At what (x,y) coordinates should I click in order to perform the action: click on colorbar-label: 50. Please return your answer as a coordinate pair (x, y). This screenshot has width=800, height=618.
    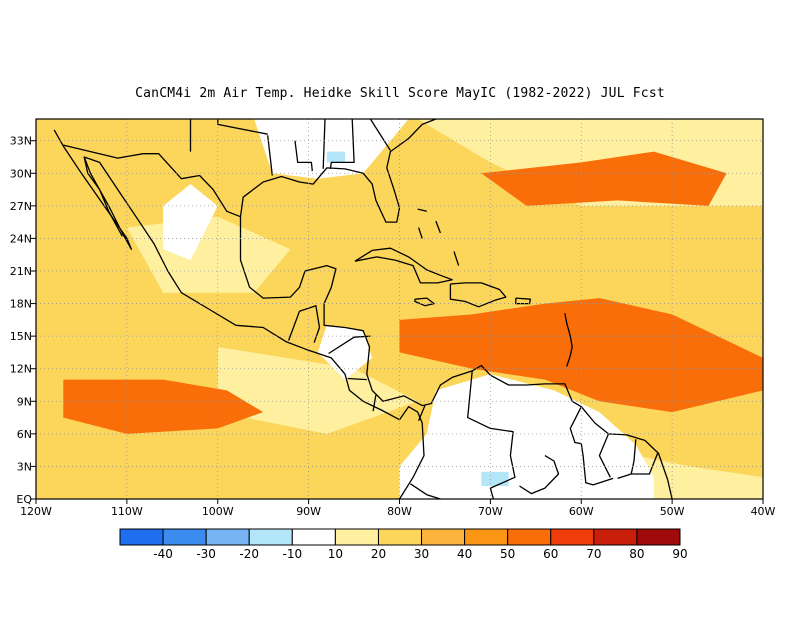
    Looking at the image, I should click on (507, 554).